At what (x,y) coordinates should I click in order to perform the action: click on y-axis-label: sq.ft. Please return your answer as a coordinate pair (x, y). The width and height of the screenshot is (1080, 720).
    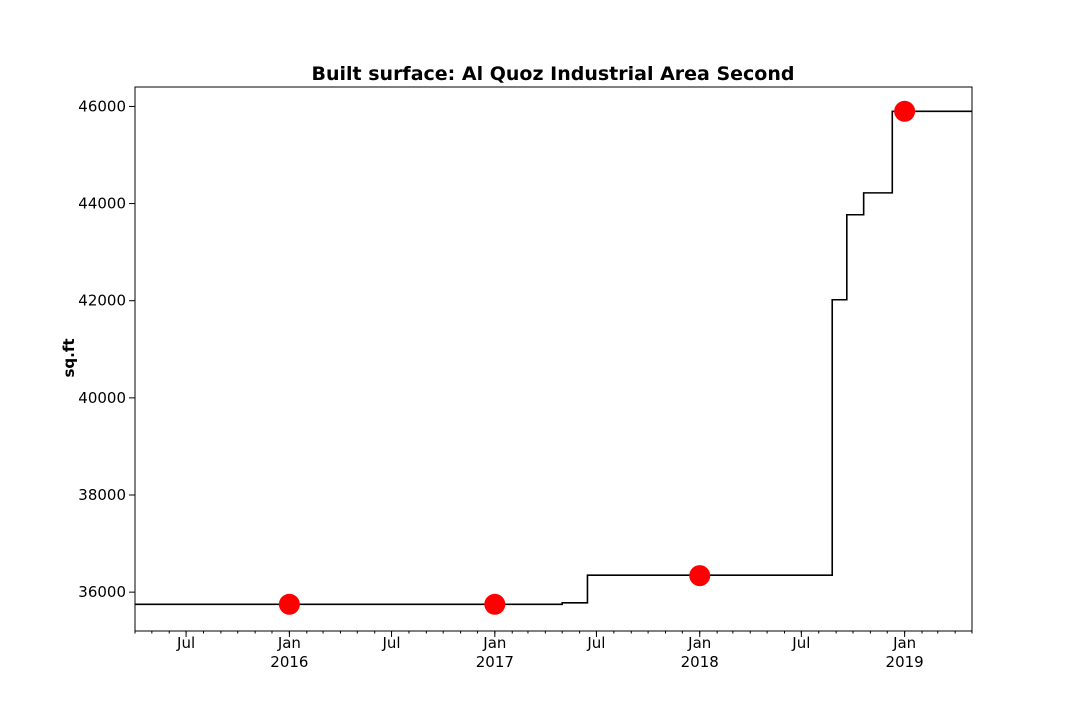
    Looking at the image, I should click on (69, 357).